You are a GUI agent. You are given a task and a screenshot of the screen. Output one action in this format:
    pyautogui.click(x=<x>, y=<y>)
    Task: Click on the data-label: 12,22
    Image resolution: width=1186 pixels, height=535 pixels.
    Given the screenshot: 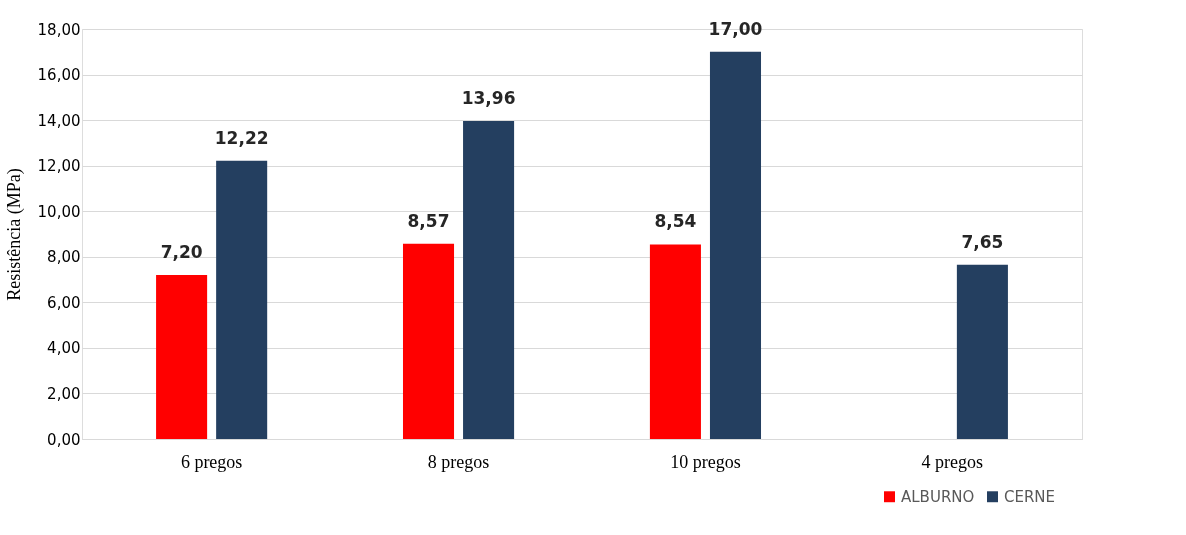 What is the action you would take?
    pyautogui.click(x=241, y=137)
    